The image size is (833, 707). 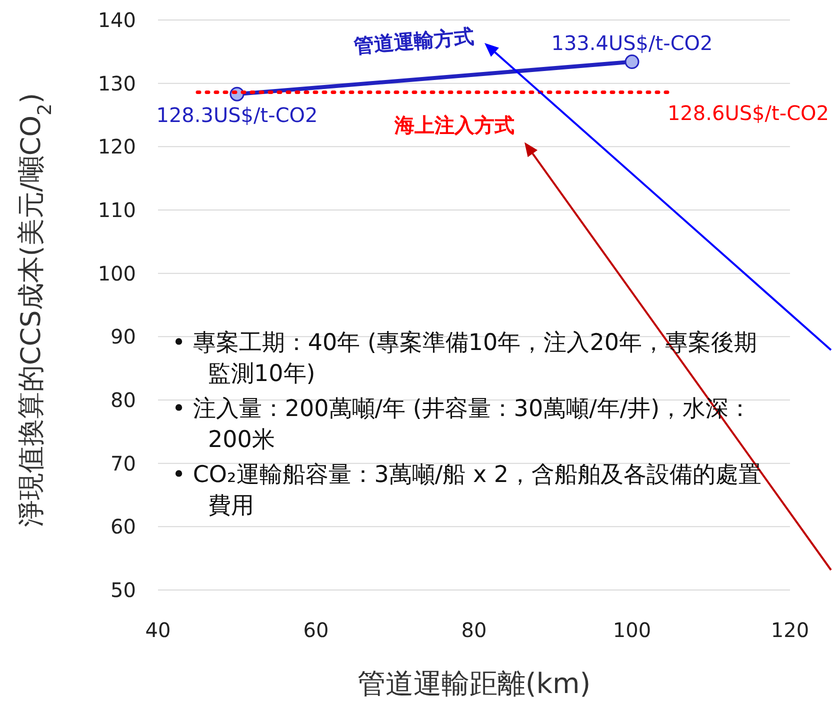 I want to click on x-tick-label: 80, so click(x=474, y=630).